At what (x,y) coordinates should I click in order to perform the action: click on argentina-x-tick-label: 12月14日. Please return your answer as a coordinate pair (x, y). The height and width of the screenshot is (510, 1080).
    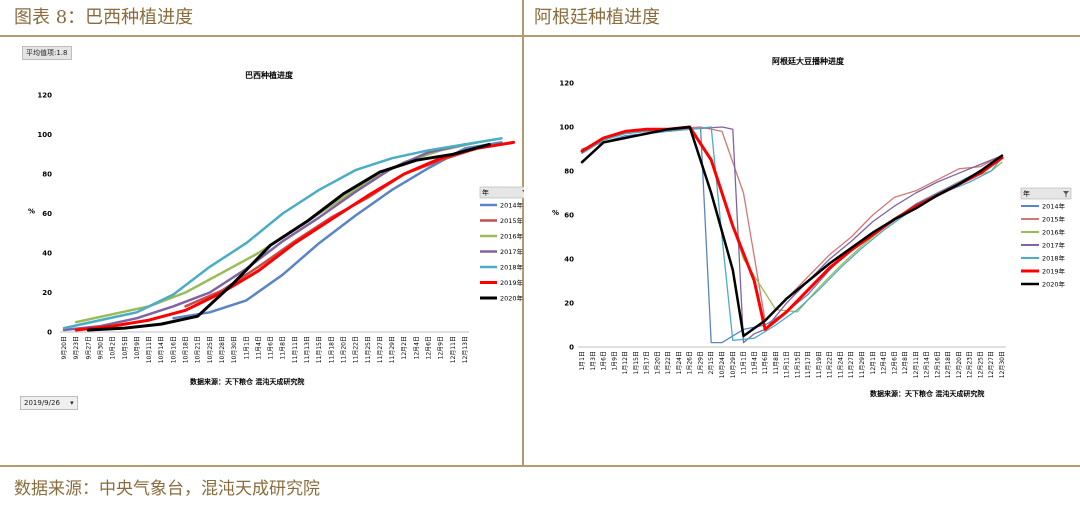
    Looking at the image, I should click on (927, 364).